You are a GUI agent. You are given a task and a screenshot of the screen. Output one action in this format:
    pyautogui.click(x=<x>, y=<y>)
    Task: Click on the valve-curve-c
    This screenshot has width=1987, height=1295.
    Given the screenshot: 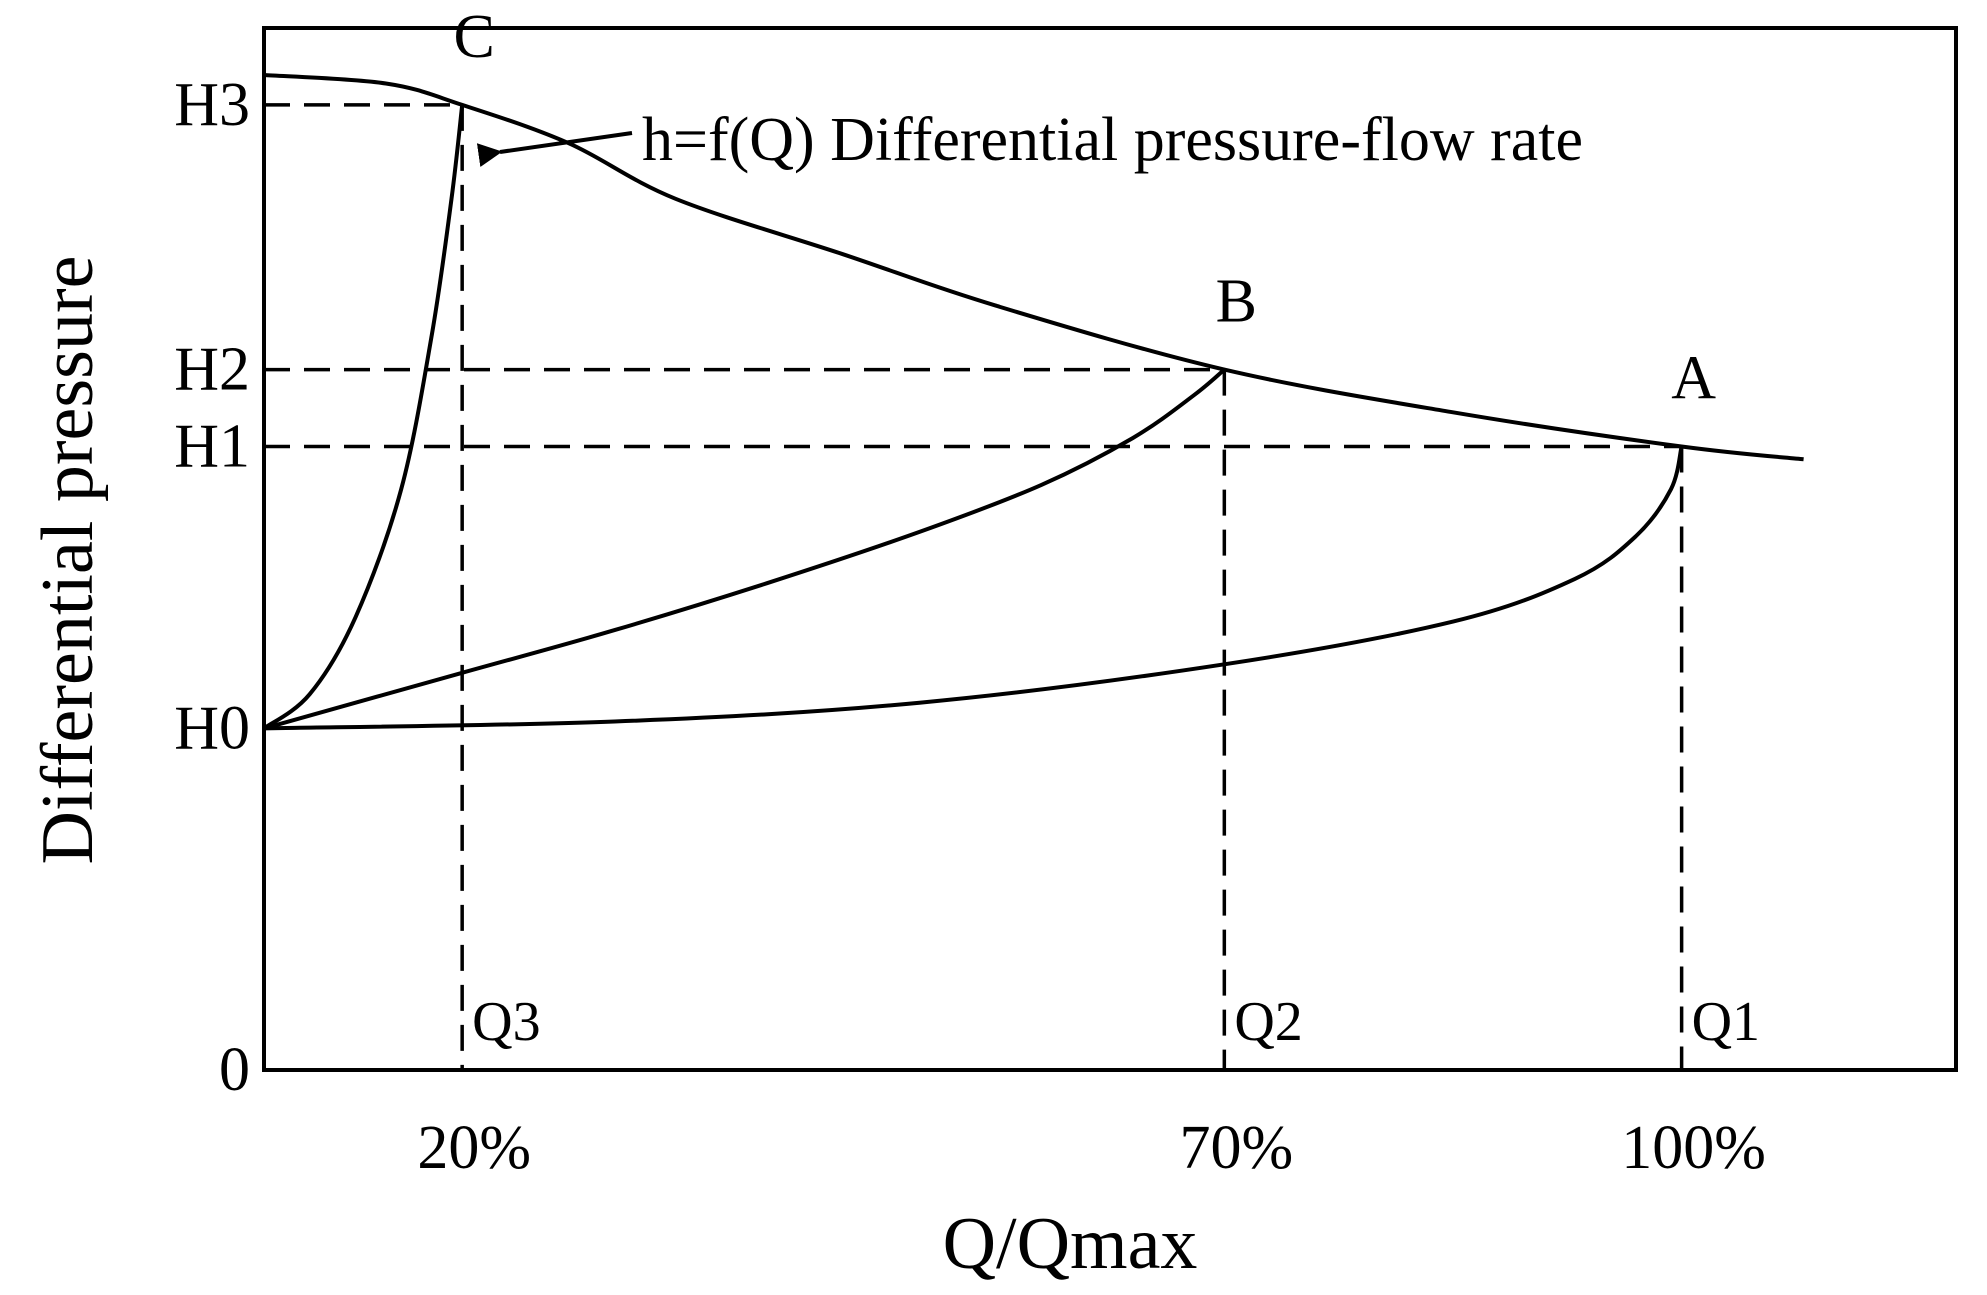 What is the action you would take?
    pyautogui.click(x=363, y=417)
    